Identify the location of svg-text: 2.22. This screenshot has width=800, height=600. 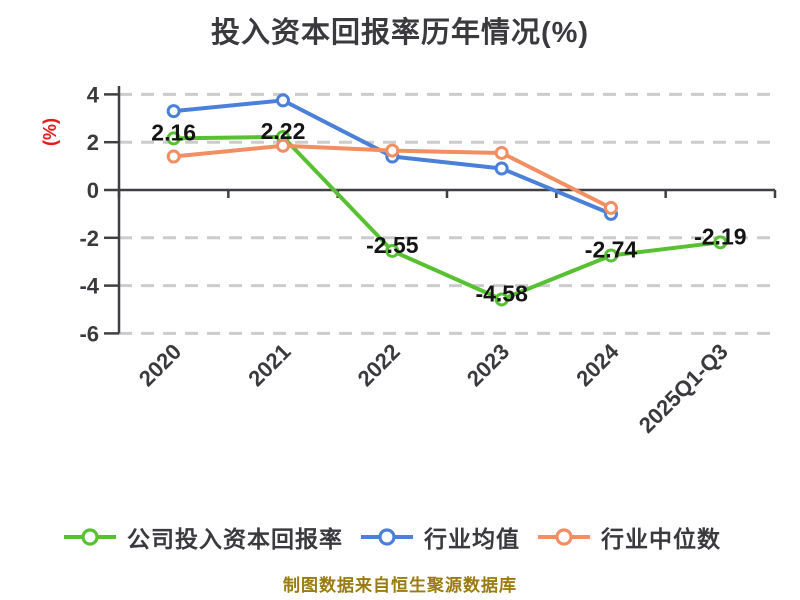
(283, 131).